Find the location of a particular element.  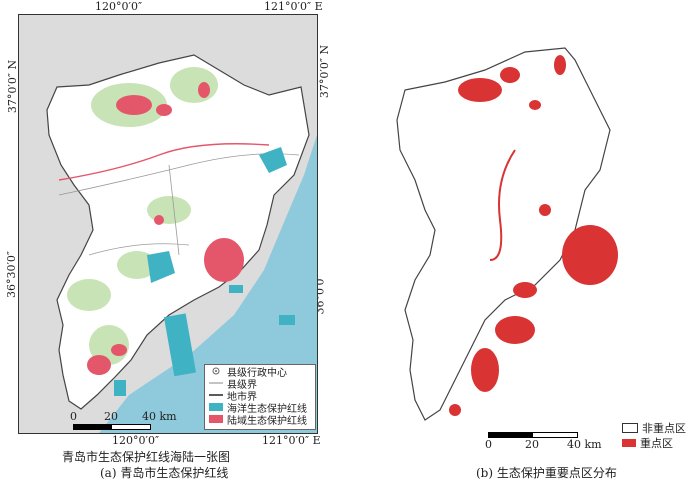

marine-redlines is located at coordinates (204, 271).